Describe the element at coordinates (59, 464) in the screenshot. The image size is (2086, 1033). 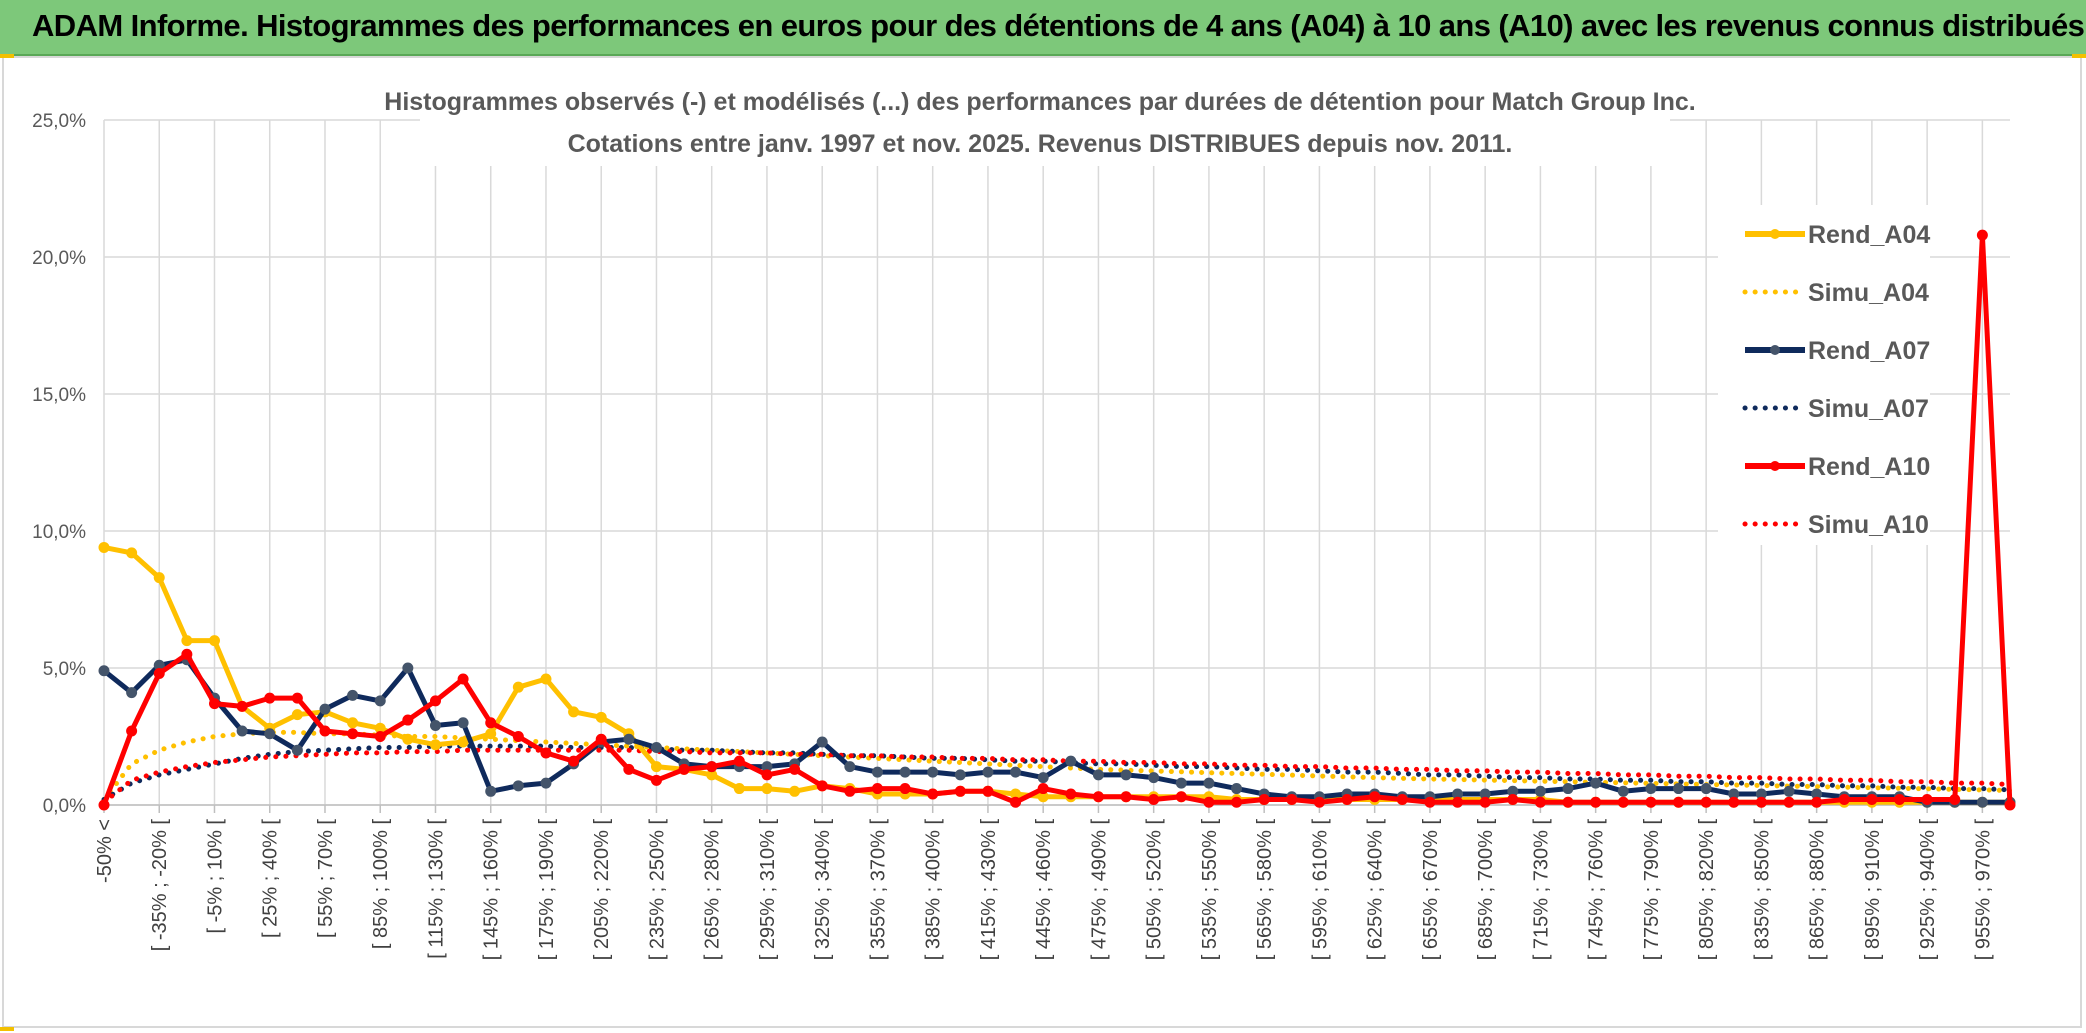
I see `y-axis: 0,0% 5,0% 10,0% 15,0% 20,0% 25,0%` at that location.